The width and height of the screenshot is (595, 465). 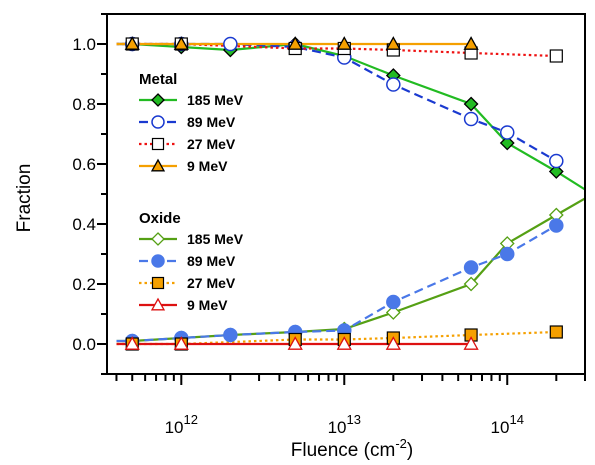 What do you see at coordinates (207, 166) in the screenshot?
I see `legend-label-3: 9 MeV` at bounding box center [207, 166].